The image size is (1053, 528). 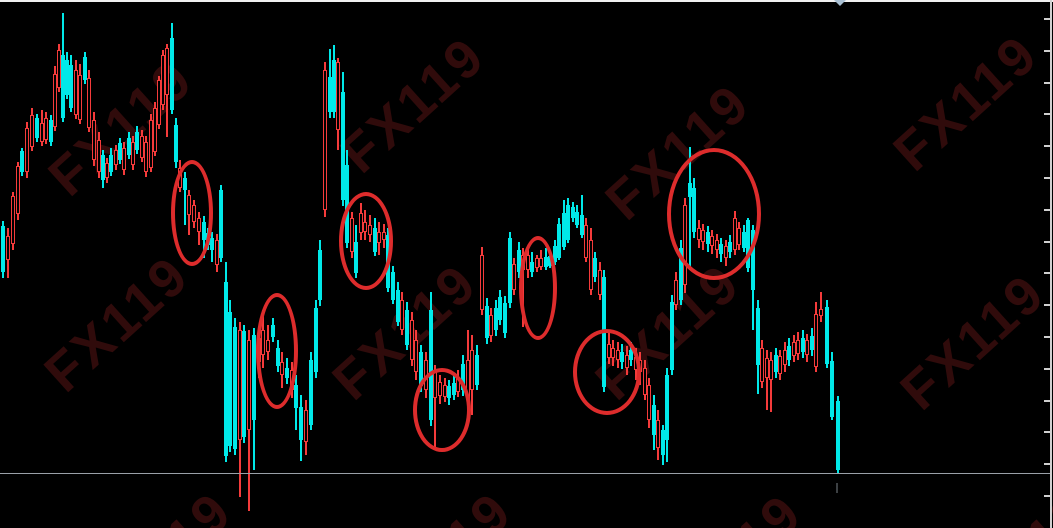 I want to click on price-axis-line, so click(x=1051, y=264).